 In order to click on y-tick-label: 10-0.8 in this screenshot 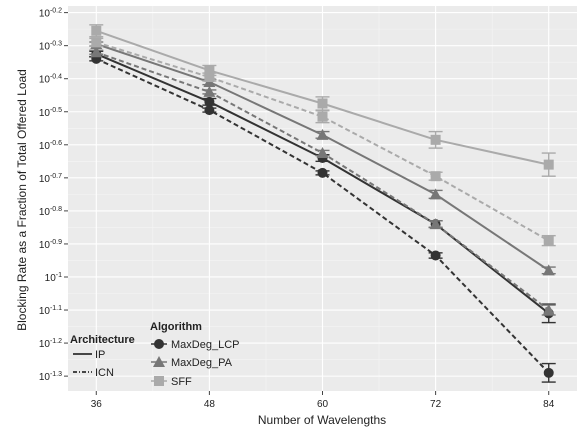, I will do `click(50, 212)`.